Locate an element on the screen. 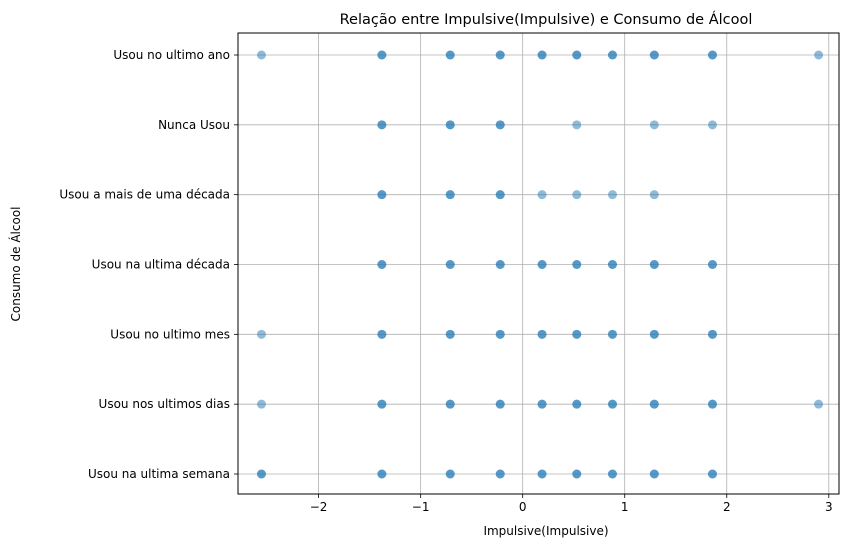  y-tick-label: Usou nos ultimos dias is located at coordinates (164, 404).